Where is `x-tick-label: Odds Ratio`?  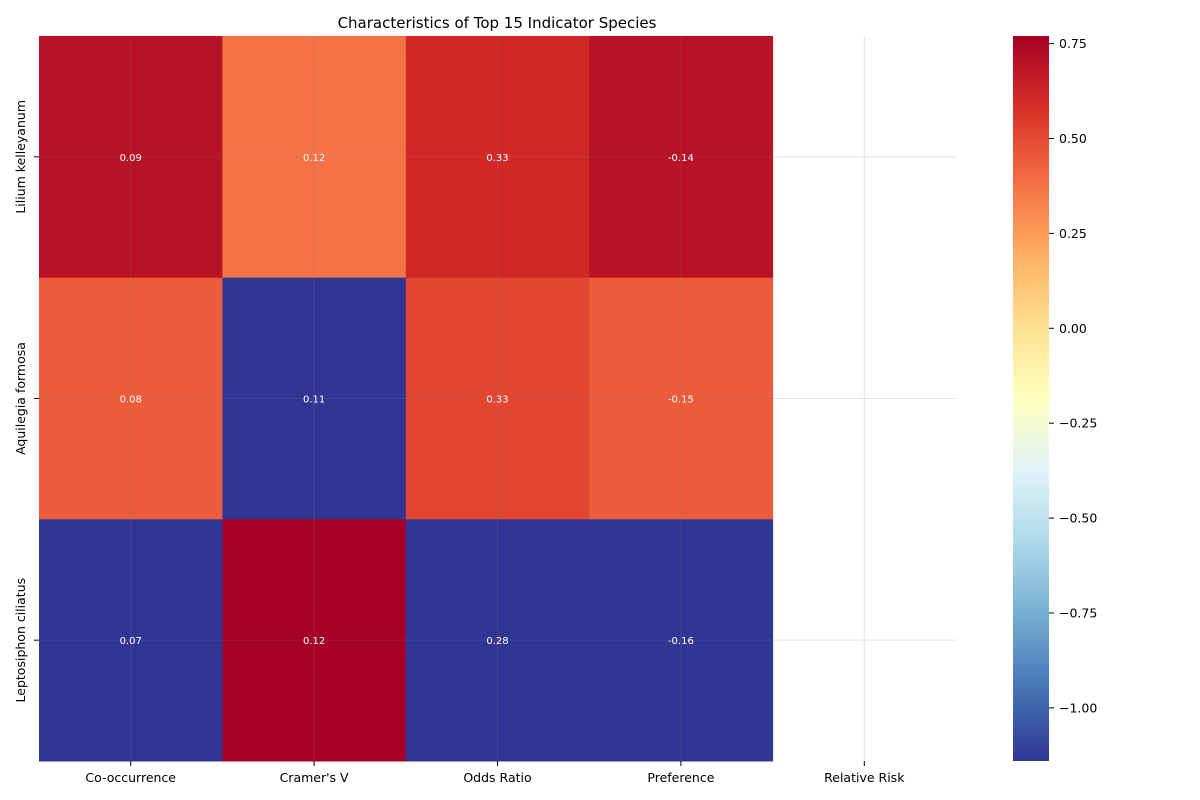
x-tick-label: Odds Ratio is located at coordinates (497, 777).